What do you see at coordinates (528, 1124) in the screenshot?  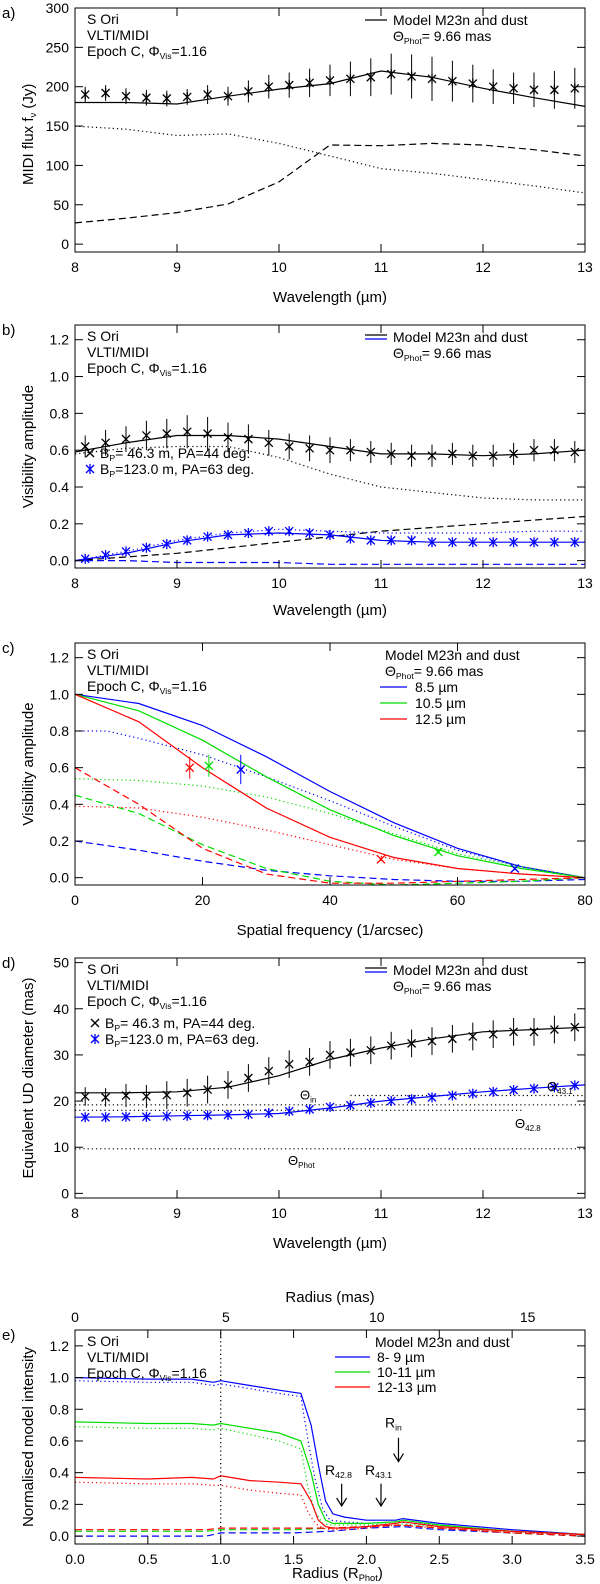 I see `reference-label: Θ42.8` at bounding box center [528, 1124].